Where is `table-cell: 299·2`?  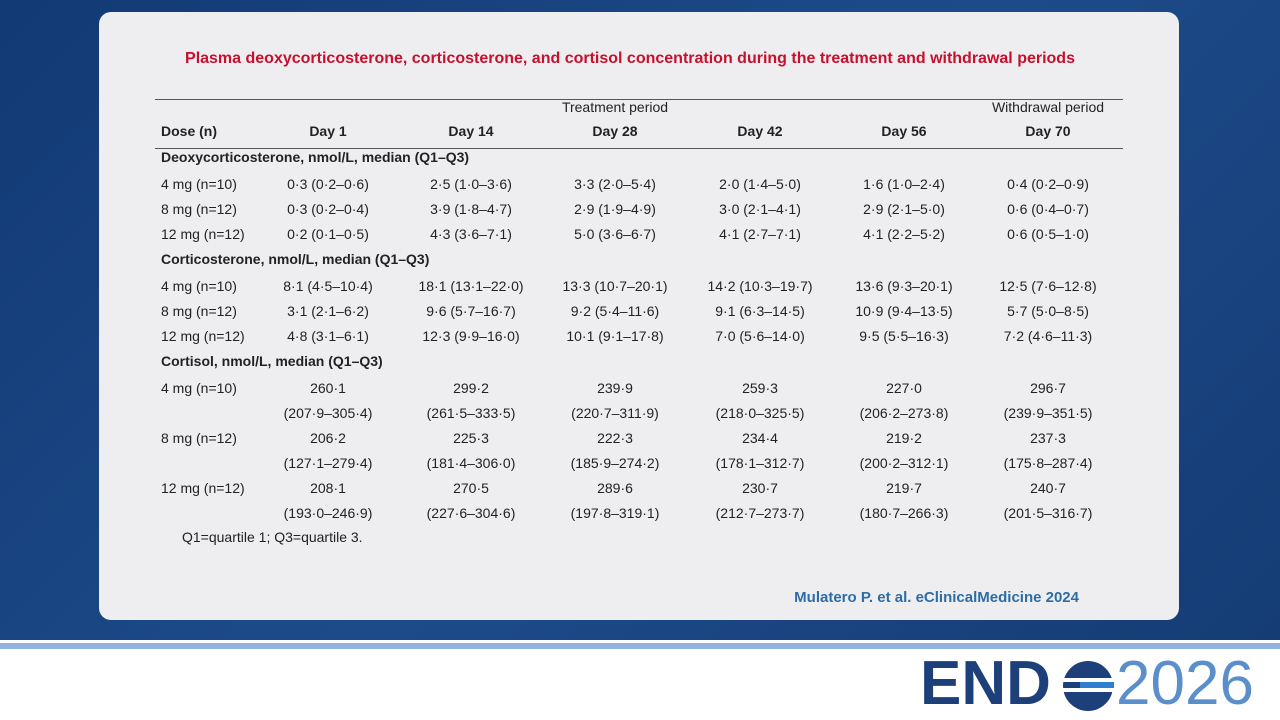
table-cell: 299·2 is located at coordinates (471, 388).